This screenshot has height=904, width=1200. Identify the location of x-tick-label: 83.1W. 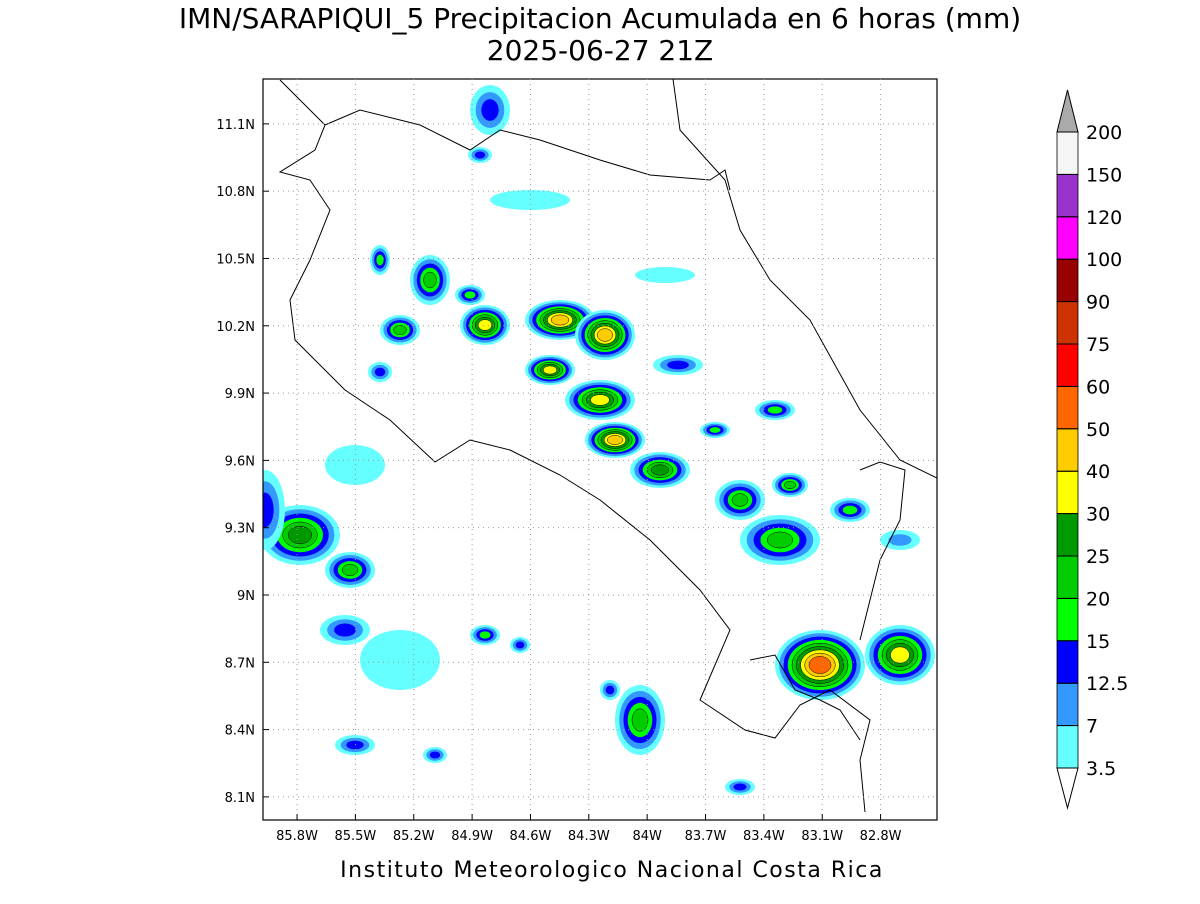
(822, 836).